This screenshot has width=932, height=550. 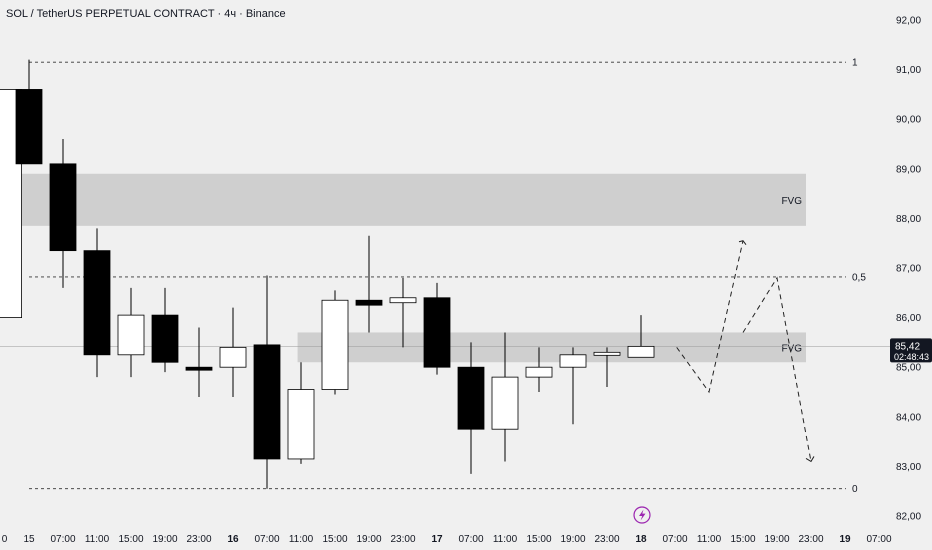 What do you see at coordinates (855, 489) in the screenshot?
I see `fib-level-label: 0` at bounding box center [855, 489].